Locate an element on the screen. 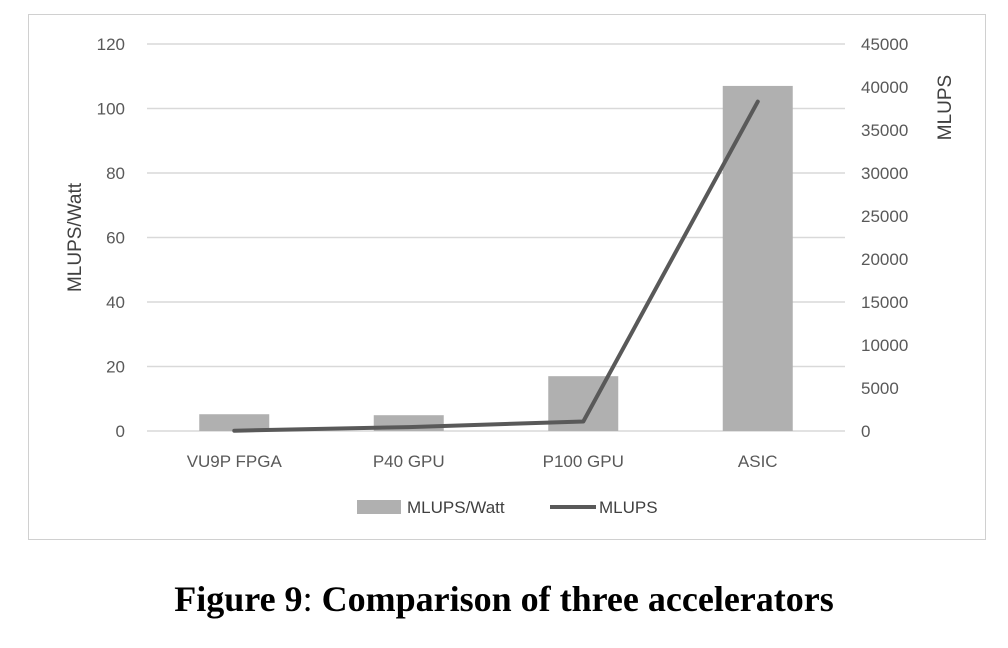 This screenshot has width=1008, height=648. y2-tick-label: 10000 is located at coordinates (884, 345).